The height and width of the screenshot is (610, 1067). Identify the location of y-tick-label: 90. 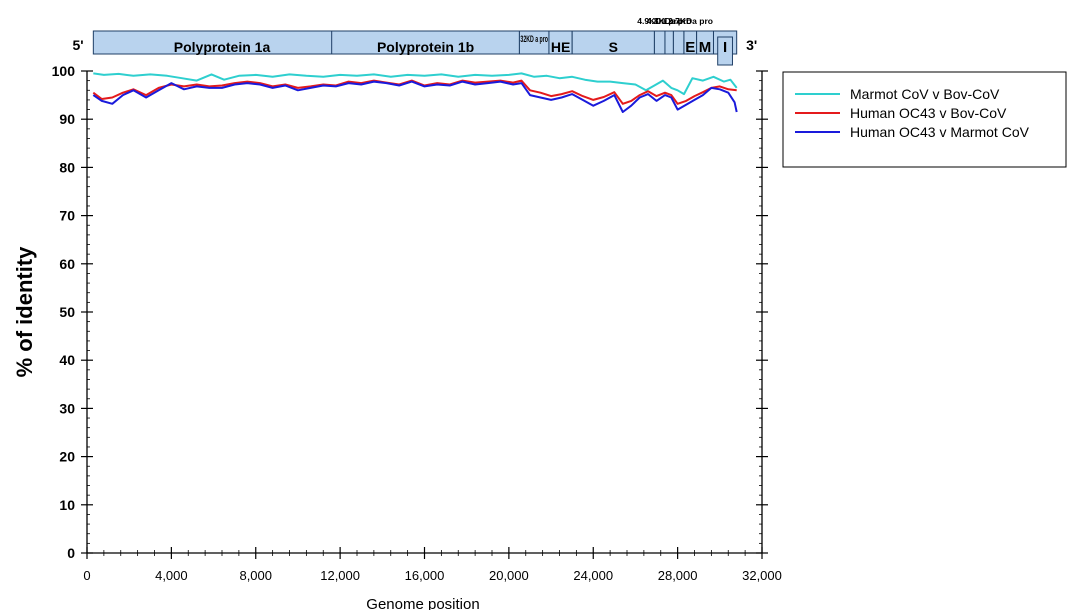
(67, 119).